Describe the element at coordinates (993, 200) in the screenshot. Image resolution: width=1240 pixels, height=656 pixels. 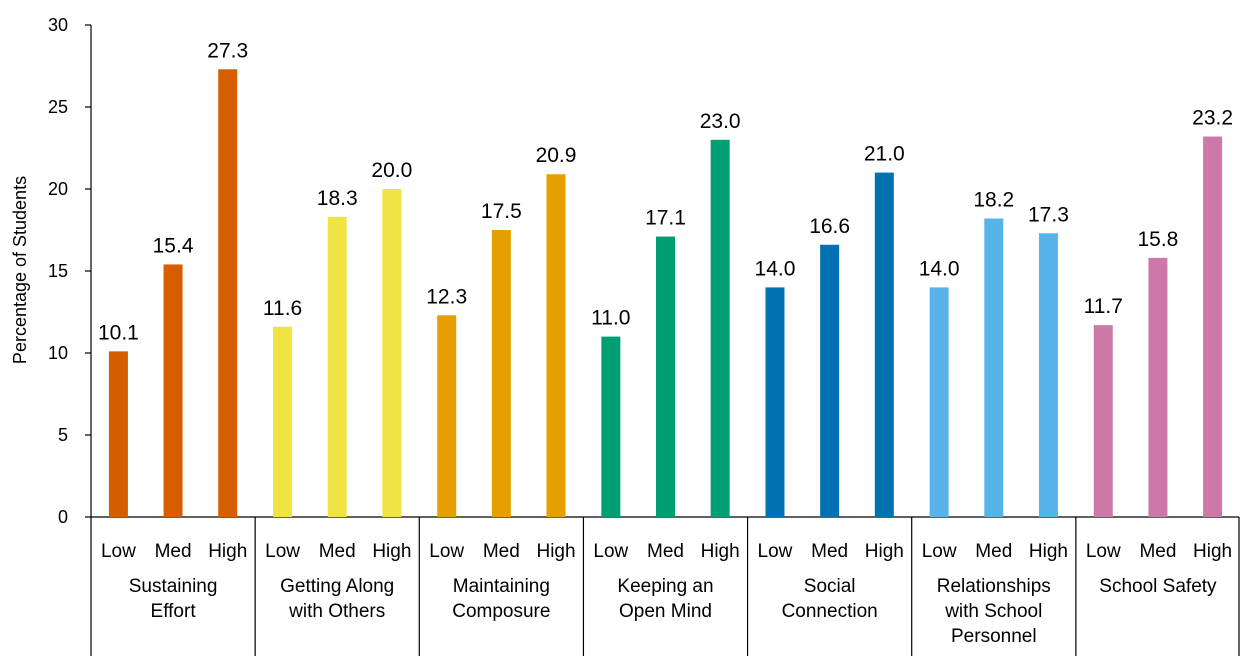
I see `value-label: 18.2` at that location.